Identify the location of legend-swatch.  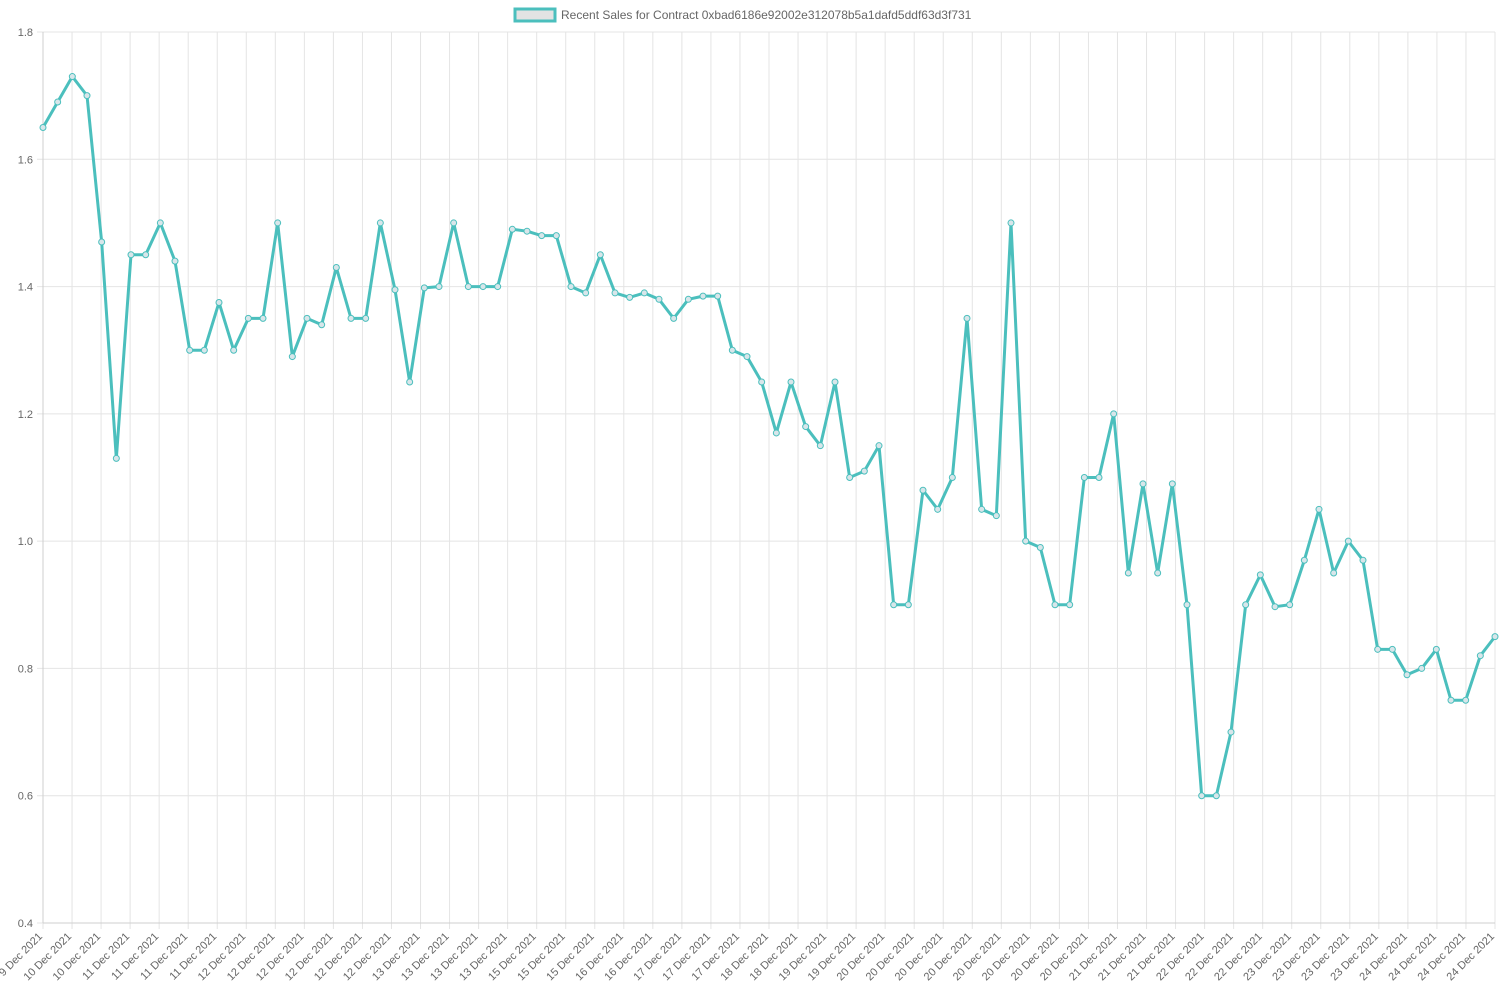
(535, 15).